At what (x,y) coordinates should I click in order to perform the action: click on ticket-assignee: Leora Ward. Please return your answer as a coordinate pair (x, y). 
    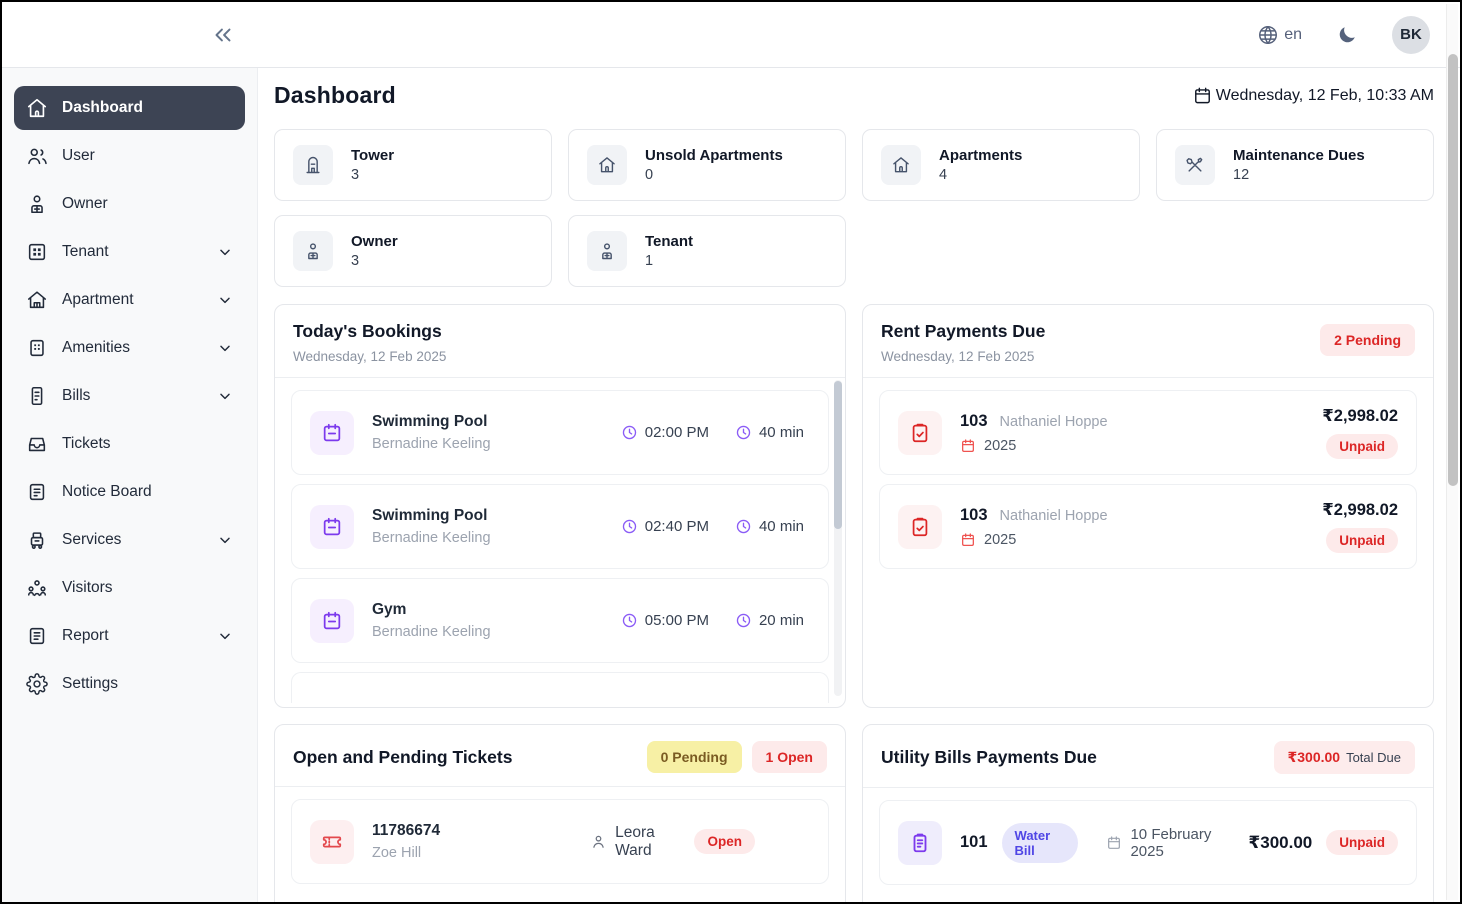
    Looking at the image, I should click on (642, 842).